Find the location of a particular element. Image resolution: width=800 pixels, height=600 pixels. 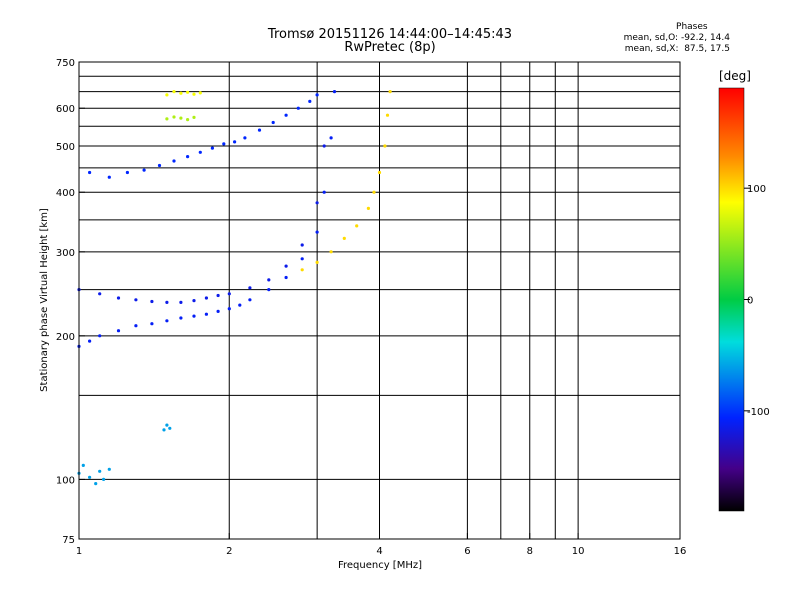

y-axis-label: Stationary phase Virtual Height [km] is located at coordinates (44, 300).